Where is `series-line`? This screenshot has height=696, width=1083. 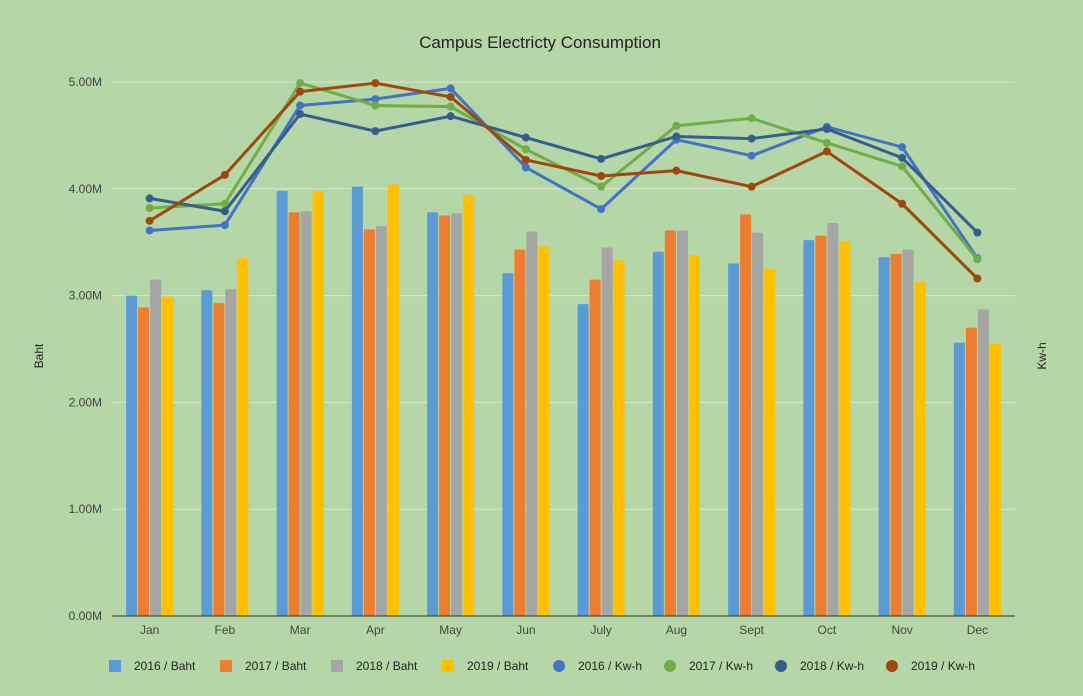 series-line is located at coordinates (564, 173).